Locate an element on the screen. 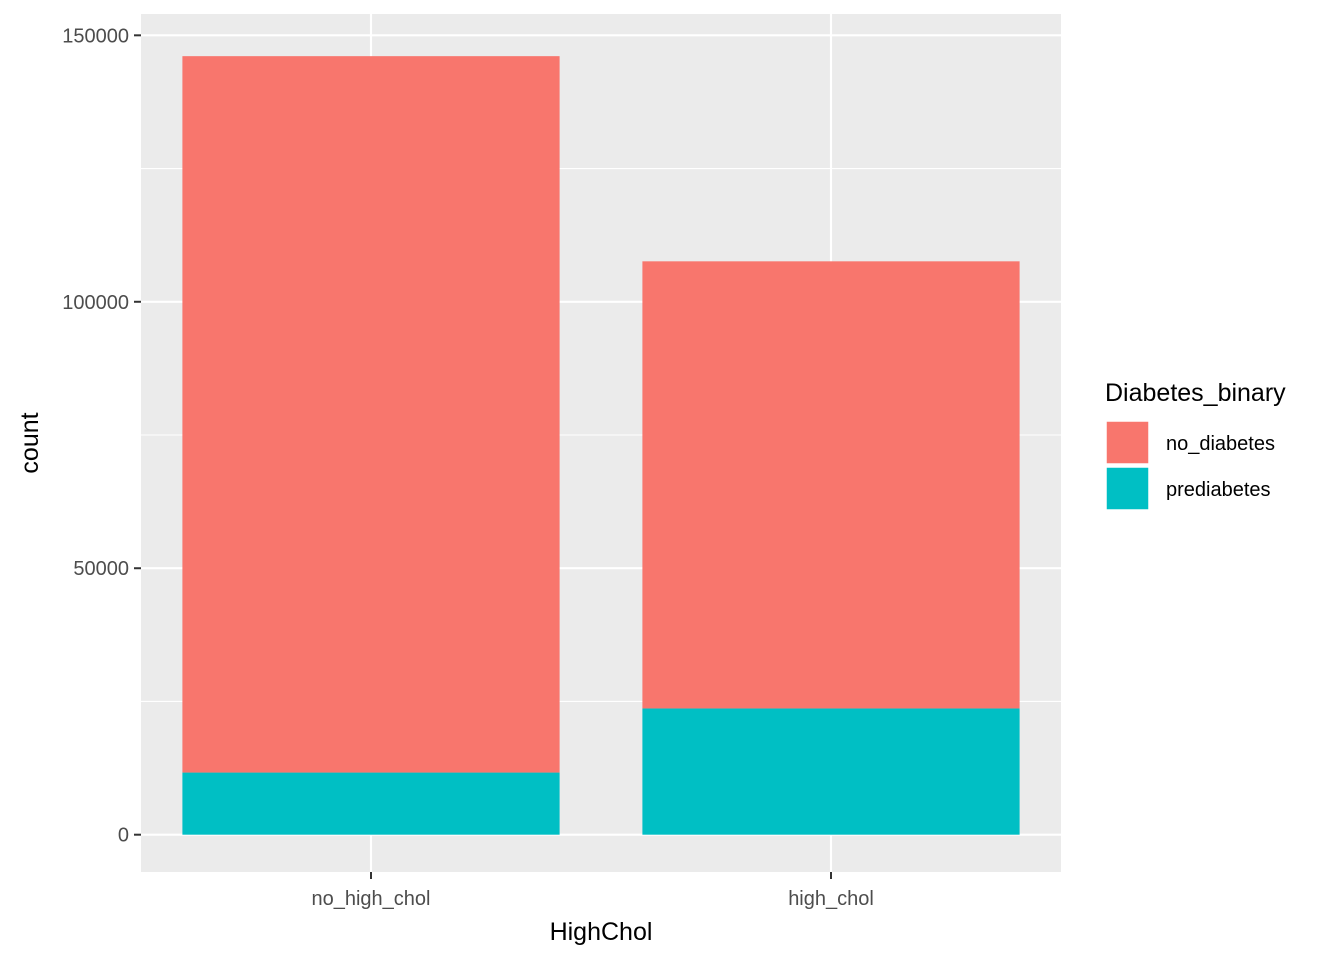  legend-key-no_diabetes is located at coordinates (1127, 442).